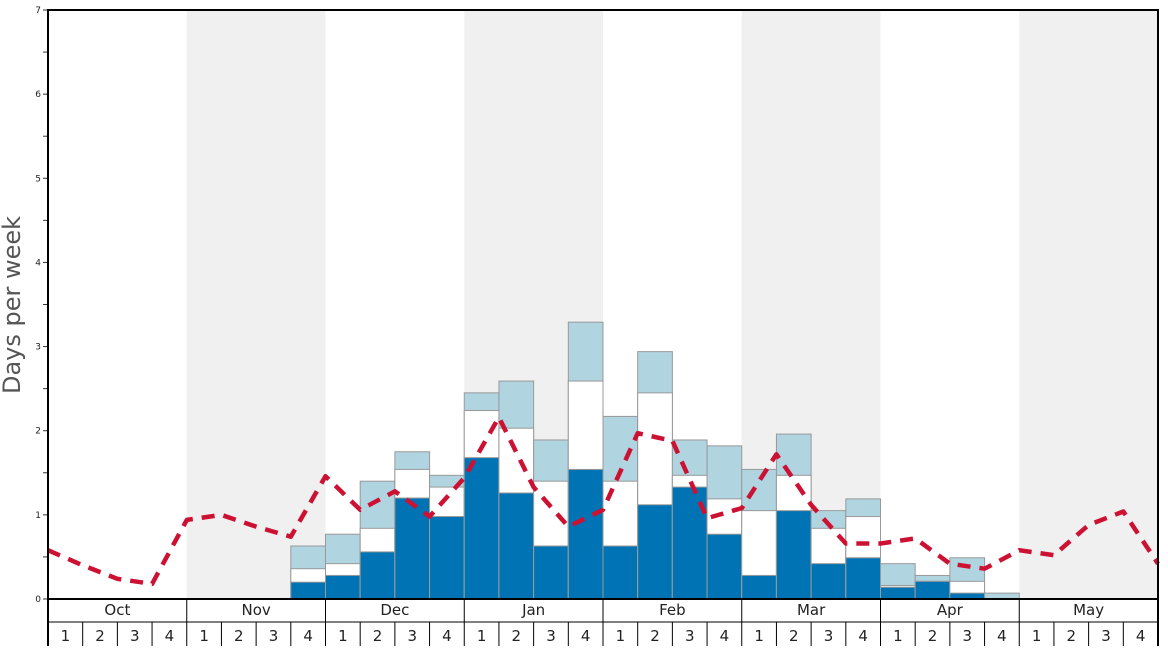 The image size is (1168, 648). What do you see at coordinates (394, 610) in the screenshot?
I see `month-label: Dec` at bounding box center [394, 610].